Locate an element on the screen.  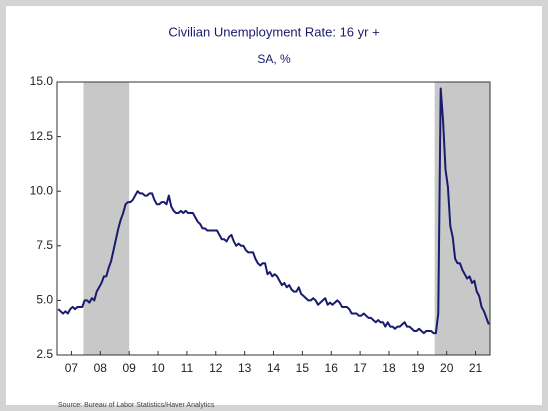
x-tick-label: 20 is located at coordinates (447, 368).